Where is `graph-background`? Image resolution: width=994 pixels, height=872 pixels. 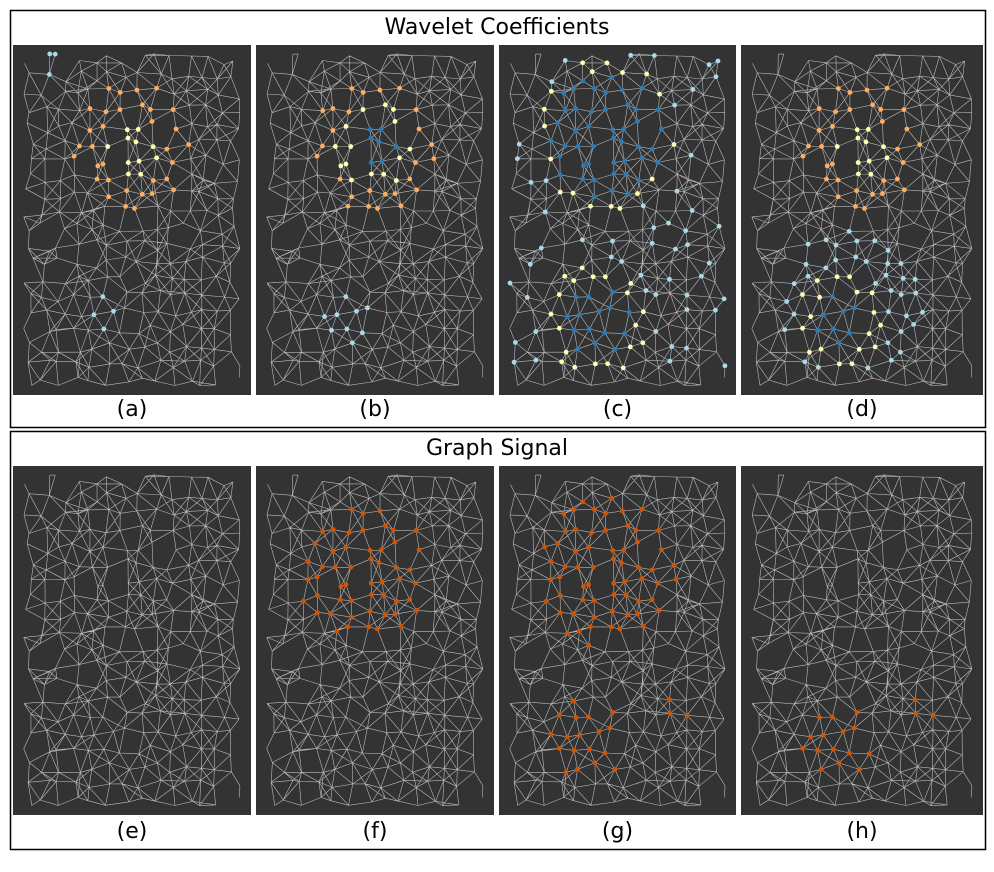
graph-background is located at coordinates (617, 220).